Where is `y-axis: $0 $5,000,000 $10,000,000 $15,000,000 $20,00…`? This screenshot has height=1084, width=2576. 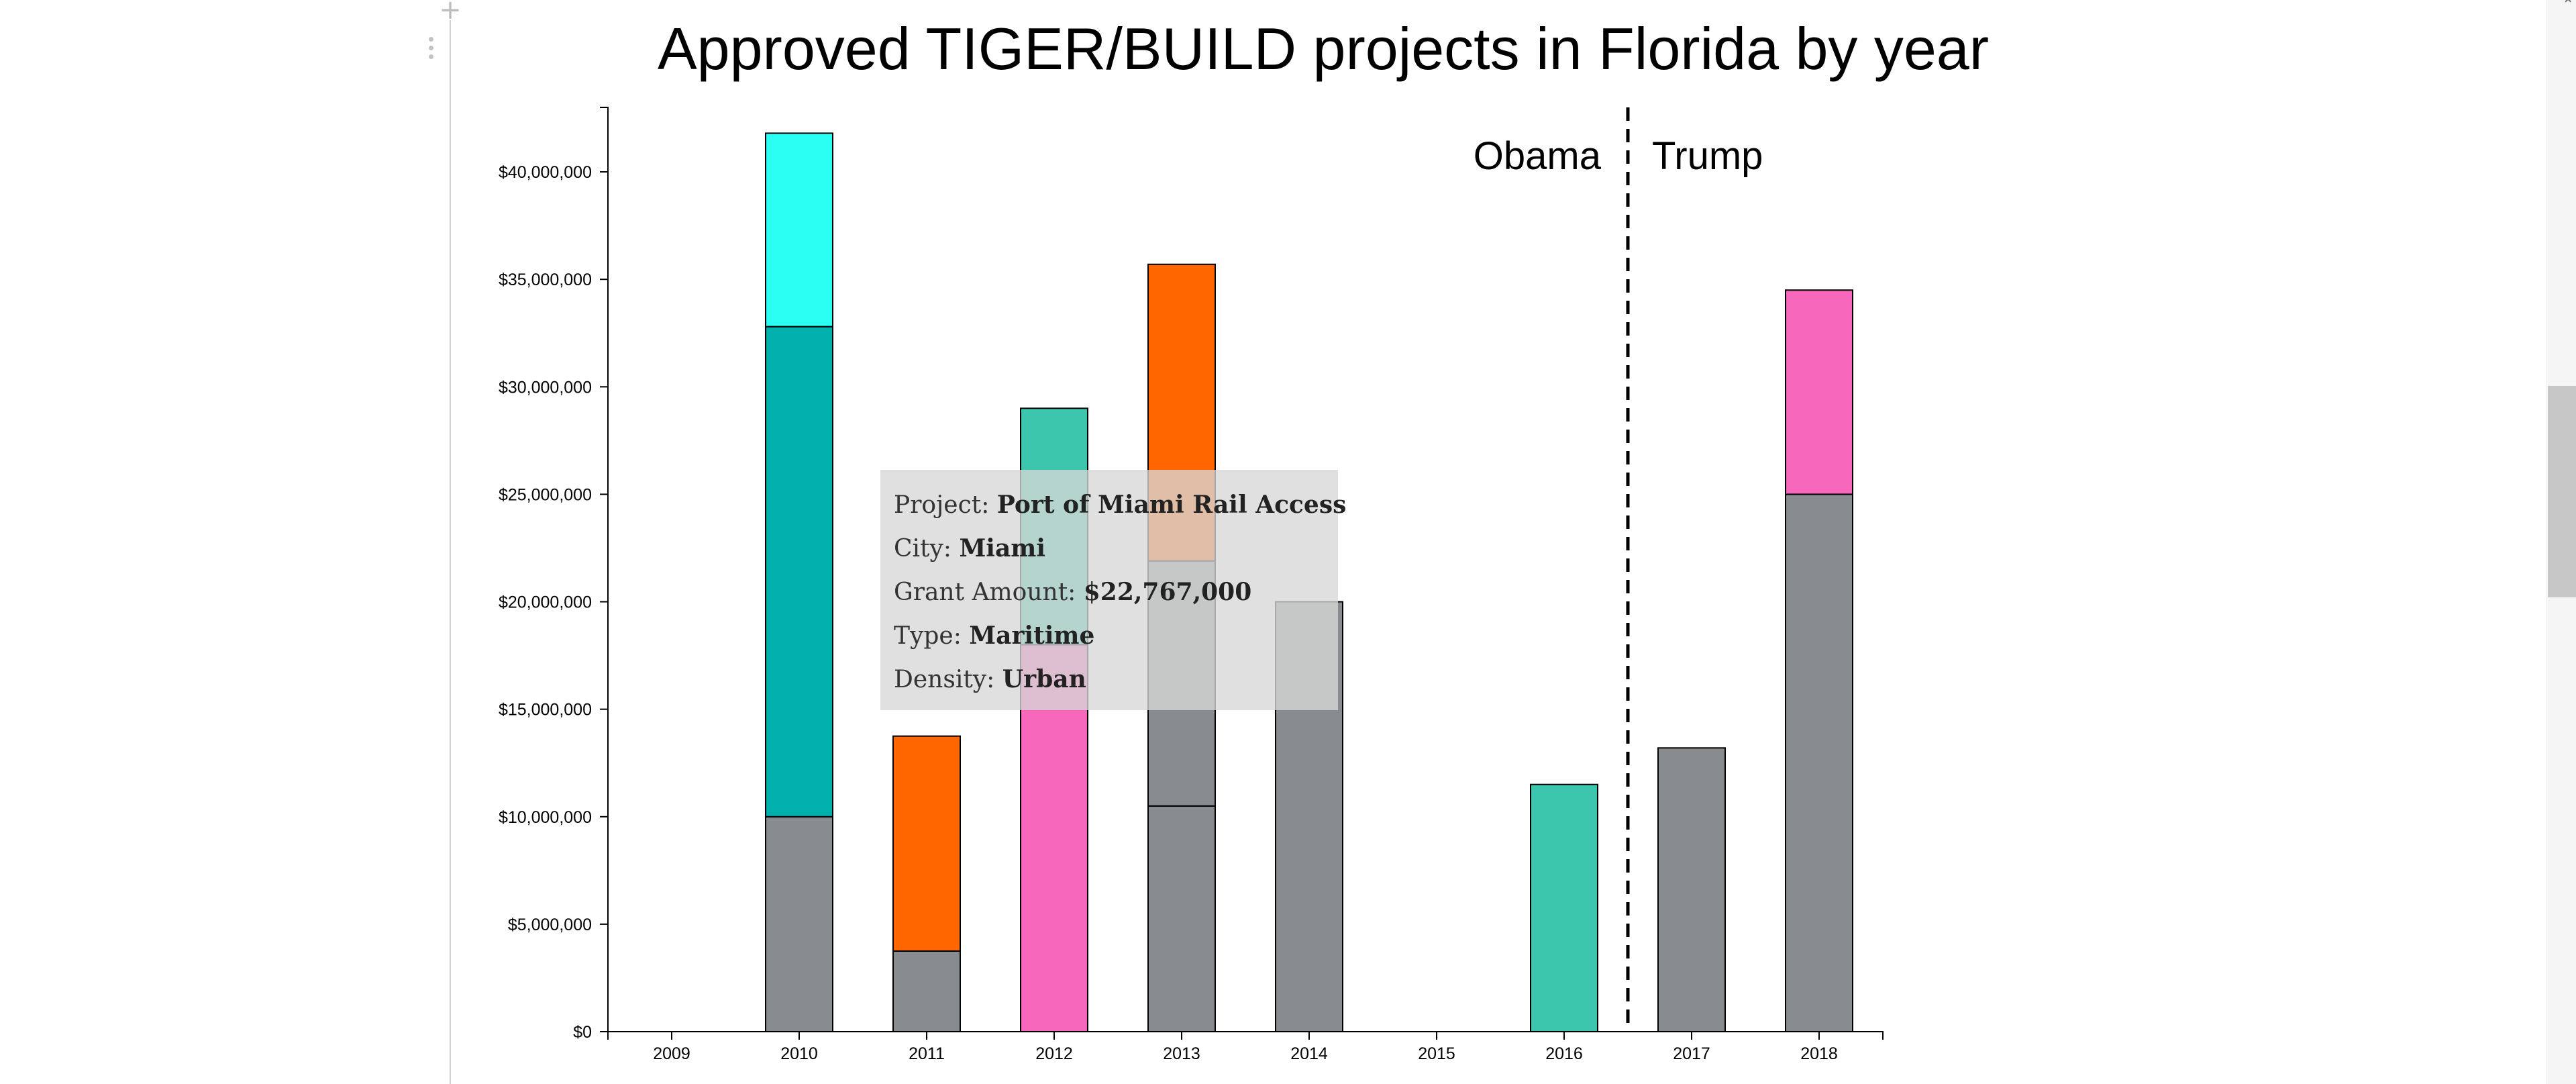 y-axis: $0 $5,000,000 $10,000,000 $15,000,000 $20,00… is located at coordinates (554, 574).